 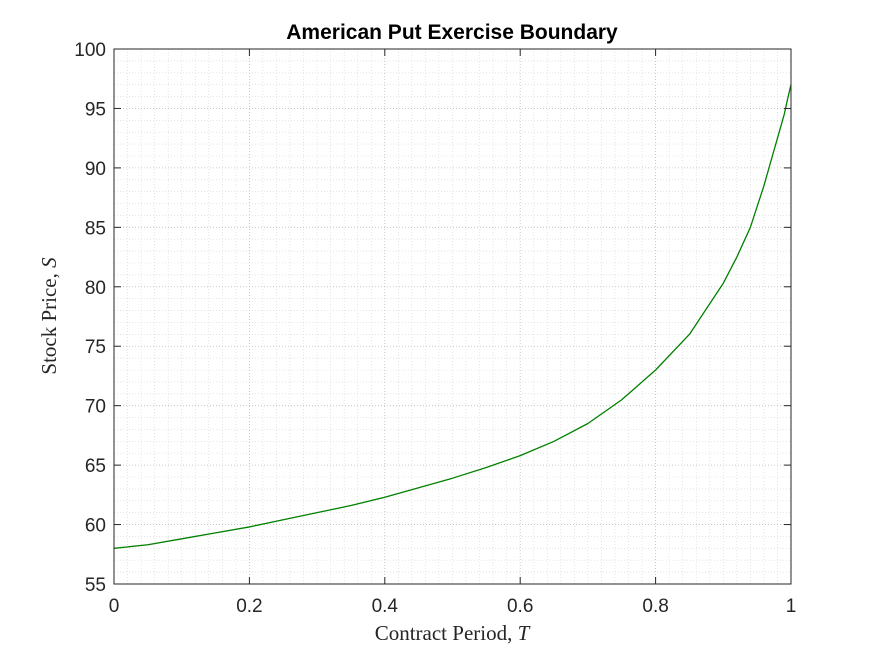 I want to click on y-axis-label-text: Stock Price,, so click(x=49, y=321).